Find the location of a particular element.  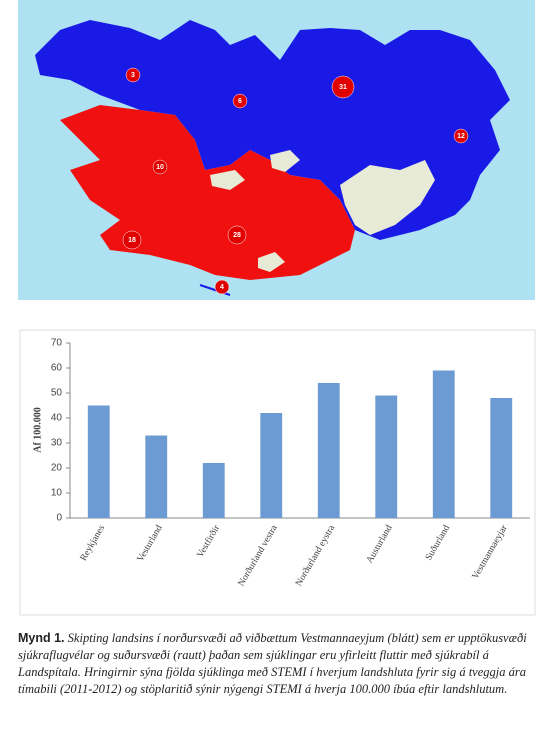

map-label: 18 is located at coordinates (132, 240).